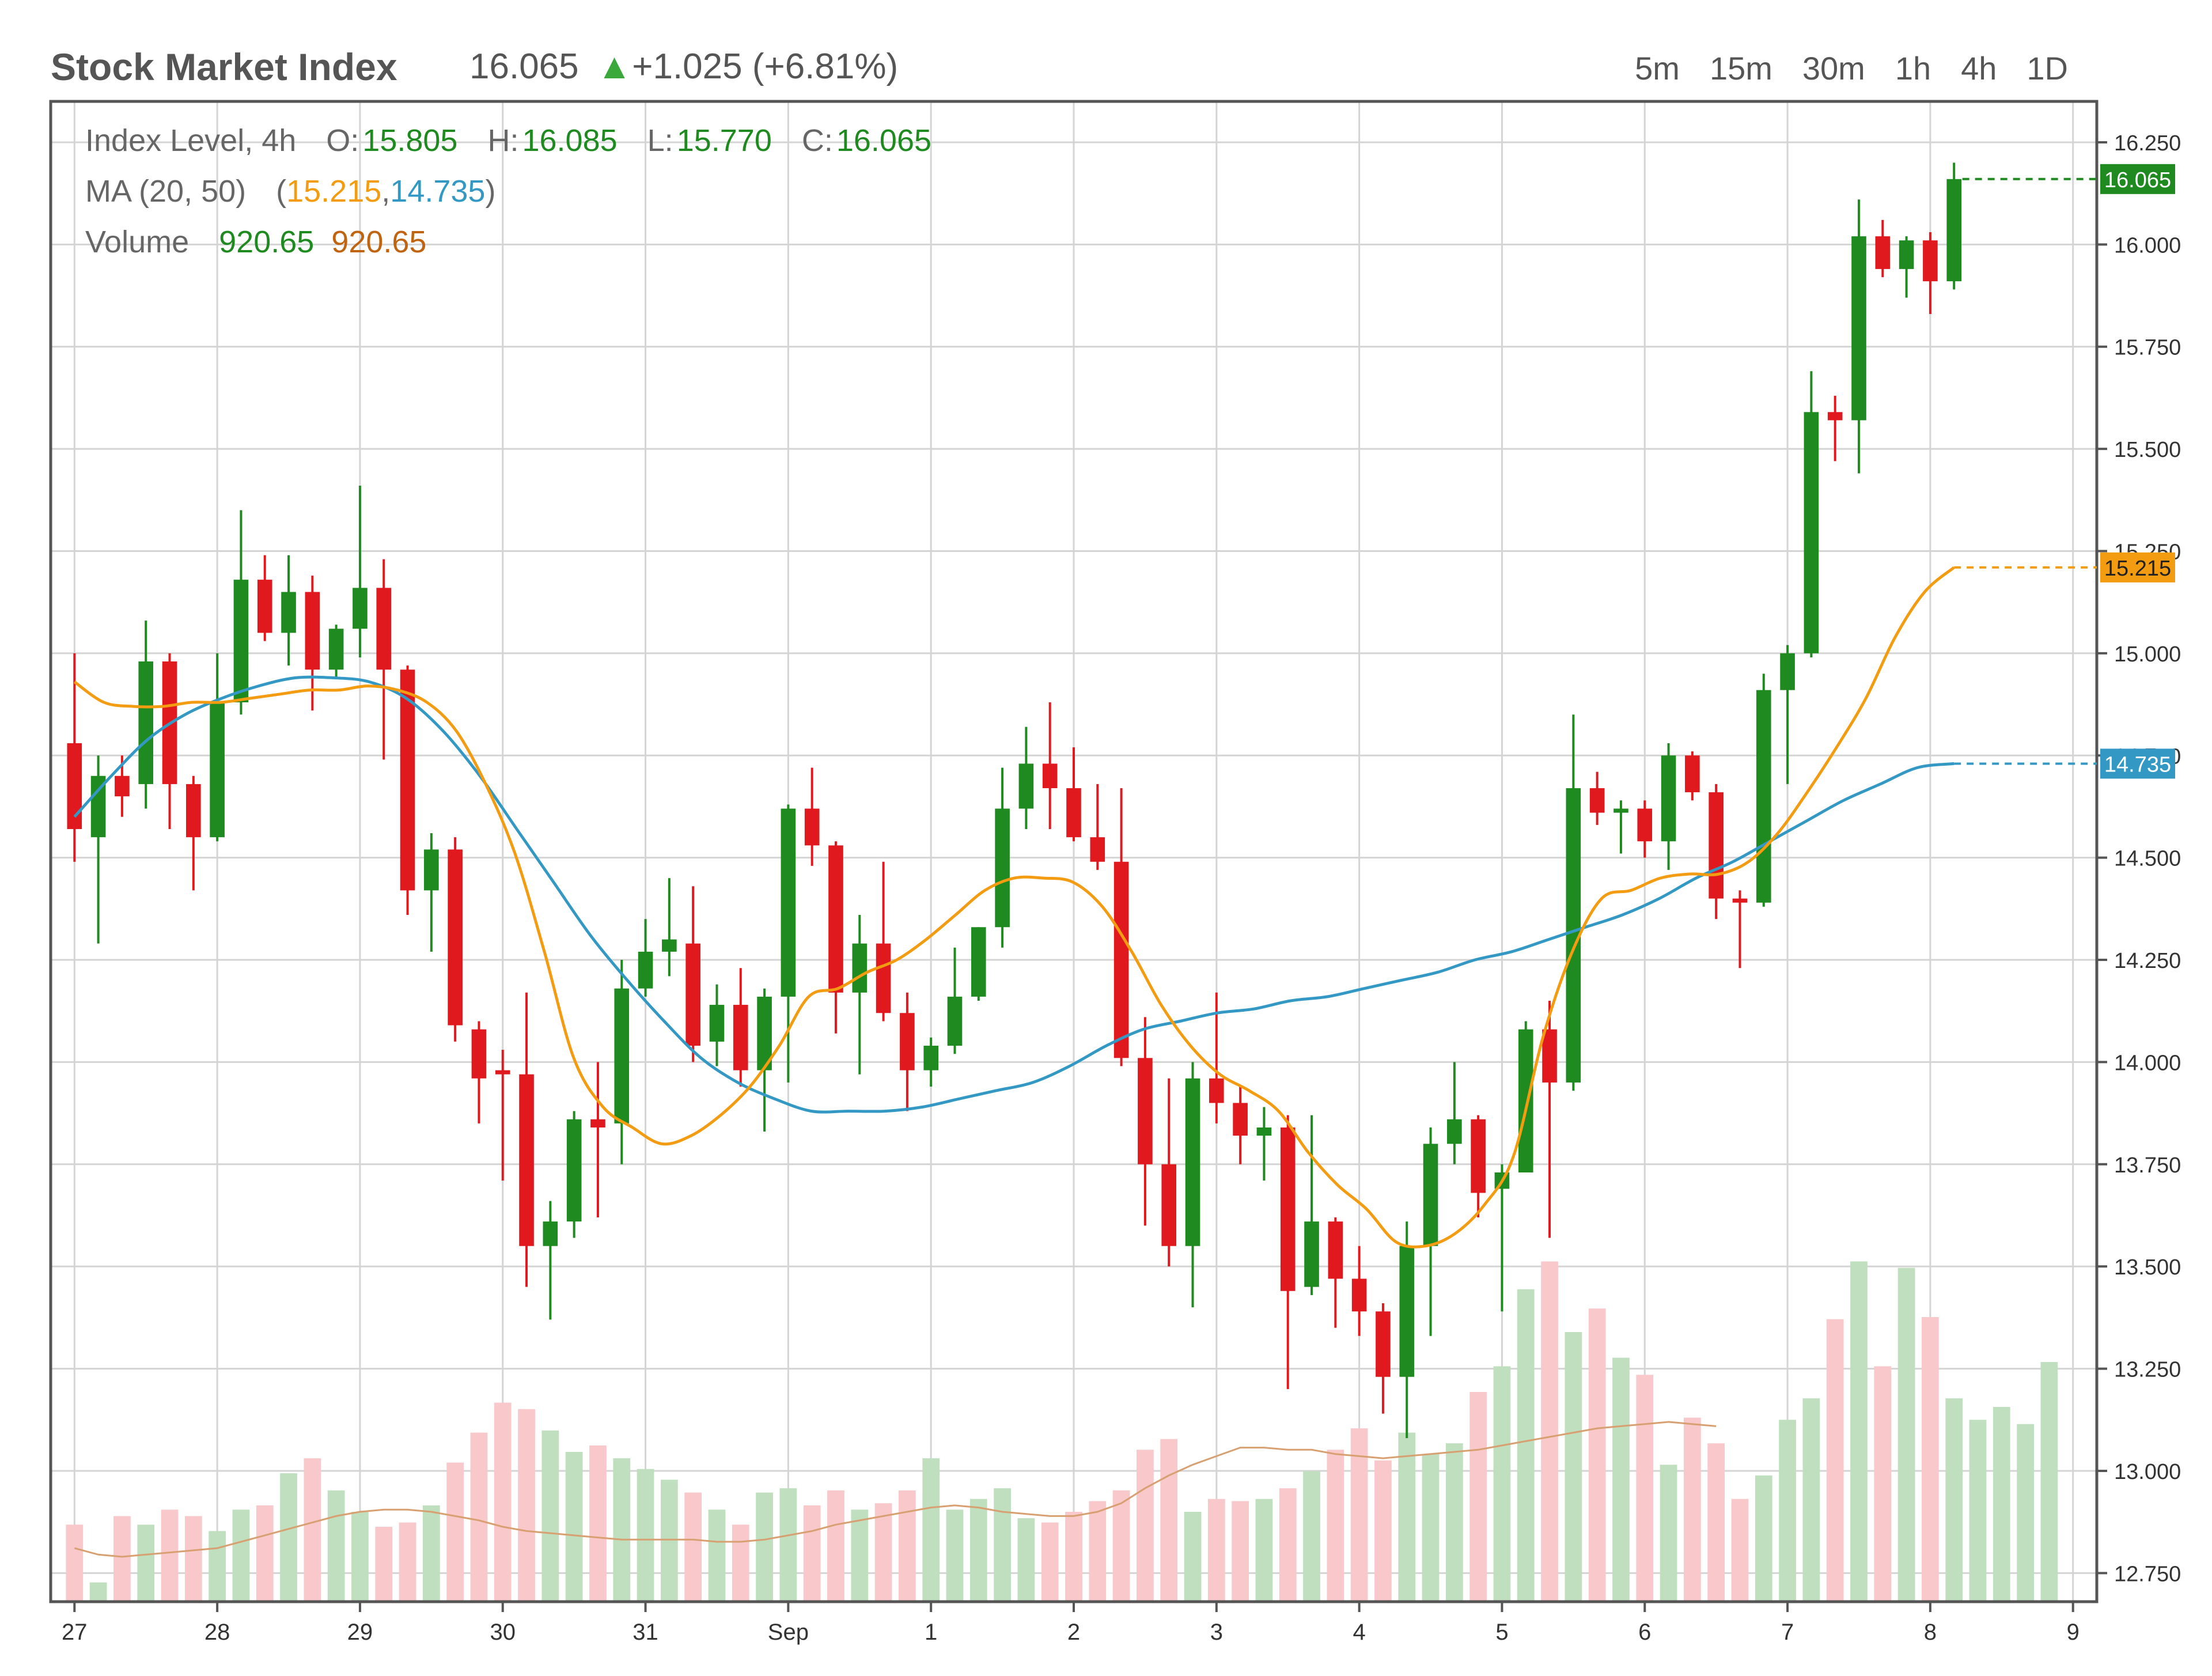  Describe the element at coordinates (1913, 68) in the screenshot. I see `timeframe-1h: 1h` at that location.